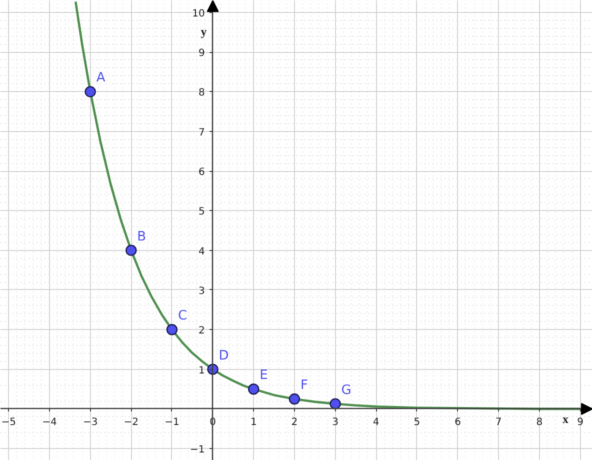 The image size is (592, 460). Describe the element at coordinates (201, 291) in the screenshot. I see `y-tick-label: 3` at that location.